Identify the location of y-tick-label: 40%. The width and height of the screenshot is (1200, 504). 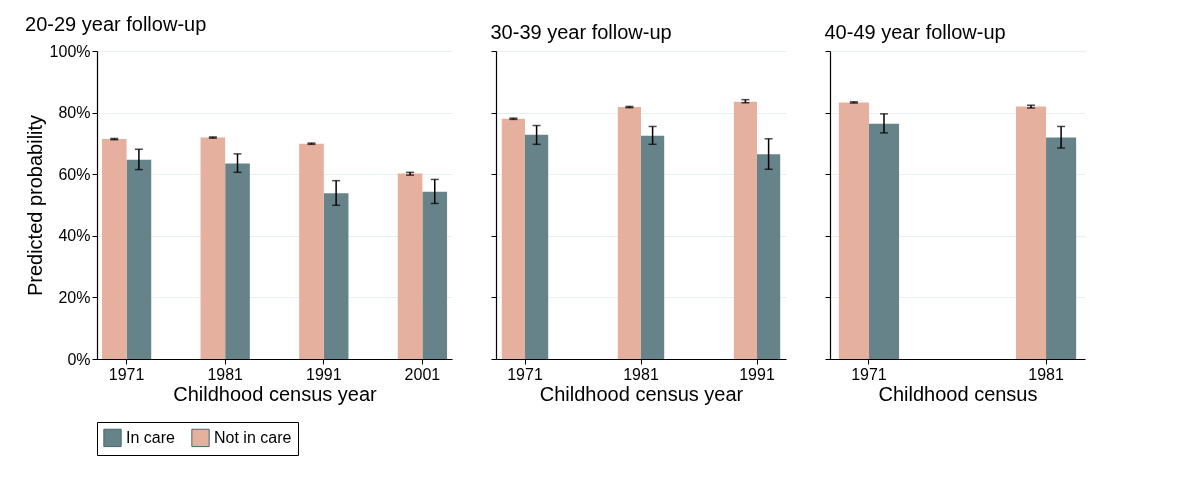
(74, 236).